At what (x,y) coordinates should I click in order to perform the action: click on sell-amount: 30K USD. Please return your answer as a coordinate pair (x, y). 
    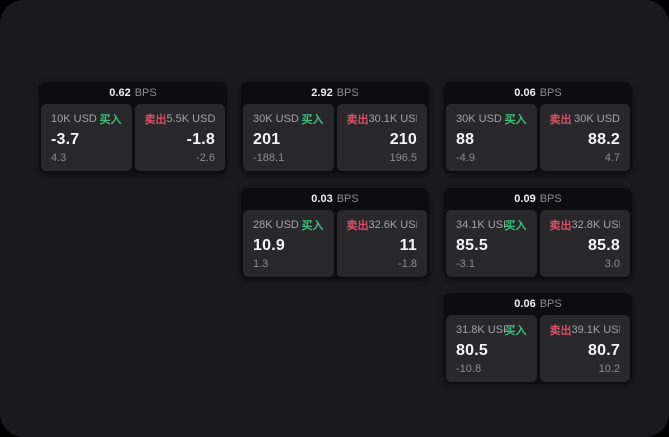
    Looking at the image, I should click on (597, 119).